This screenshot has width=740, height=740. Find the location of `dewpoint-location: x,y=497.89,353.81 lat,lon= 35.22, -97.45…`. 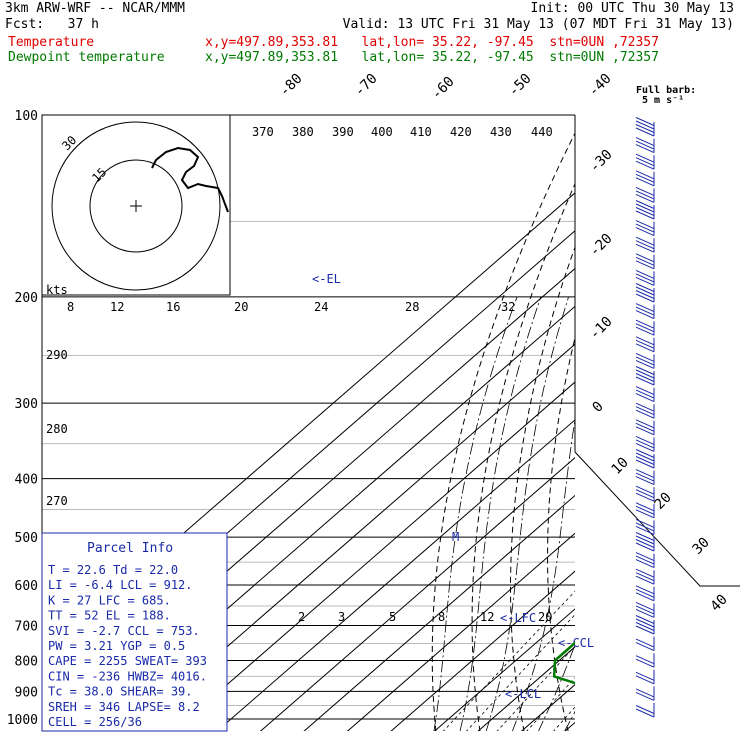

dewpoint-location: x,y=497.89,353.81 lat,lon= 35.22, -97.45… is located at coordinates (432, 57).